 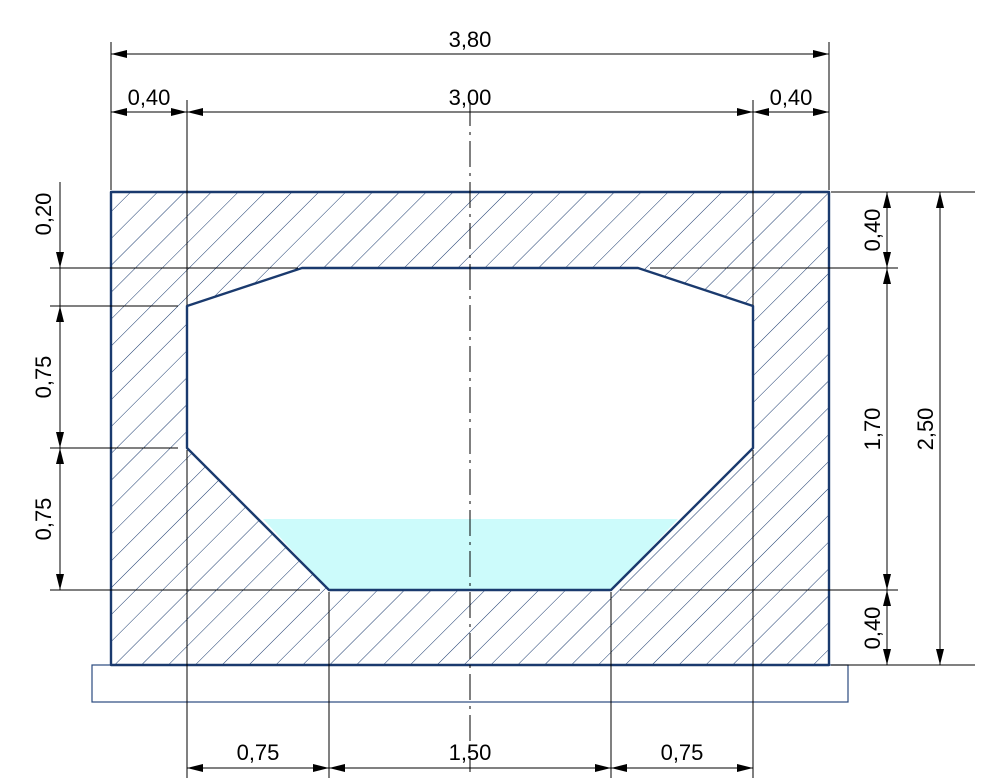 I want to click on dim-left-mid-height: 0,75, so click(x=43, y=377).